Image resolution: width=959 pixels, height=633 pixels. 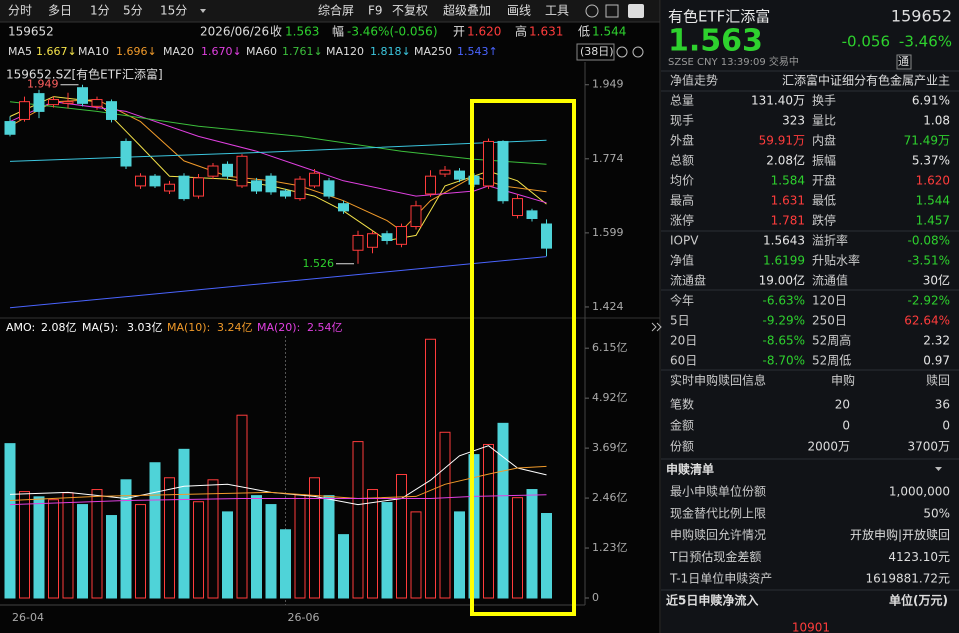 What do you see at coordinates (929, 301) in the screenshot?
I see `stat-value: -2.92%` at bounding box center [929, 301].